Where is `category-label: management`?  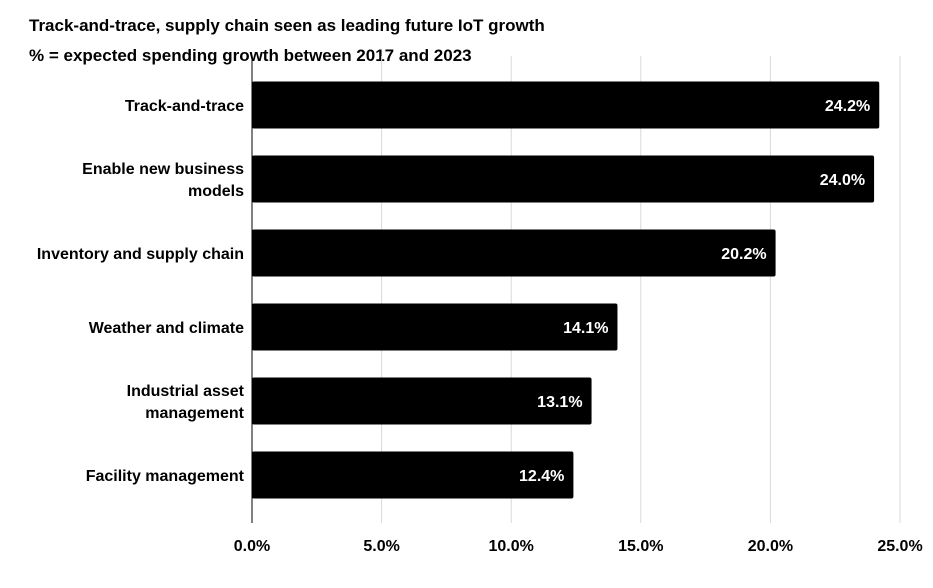
category-label: management is located at coordinates (194, 413).